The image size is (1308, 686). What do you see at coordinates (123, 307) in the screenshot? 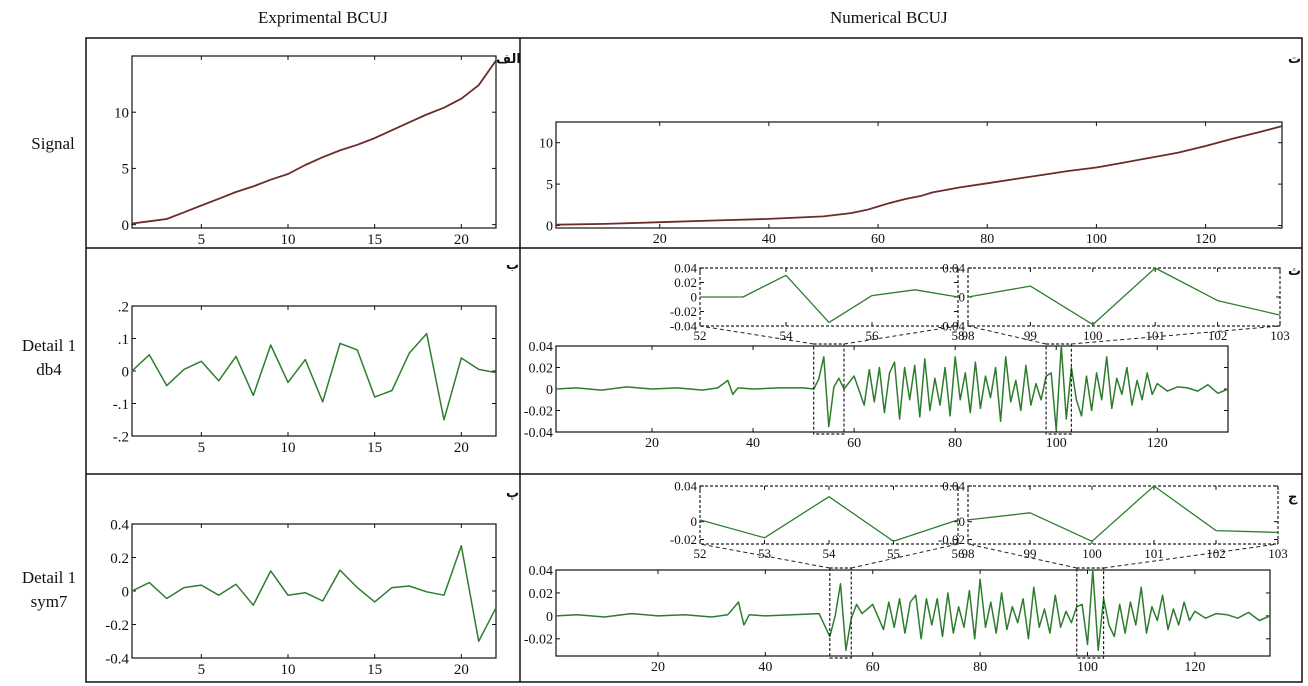
I see `y-tick-label: .2` at bounding box center [123, 307].